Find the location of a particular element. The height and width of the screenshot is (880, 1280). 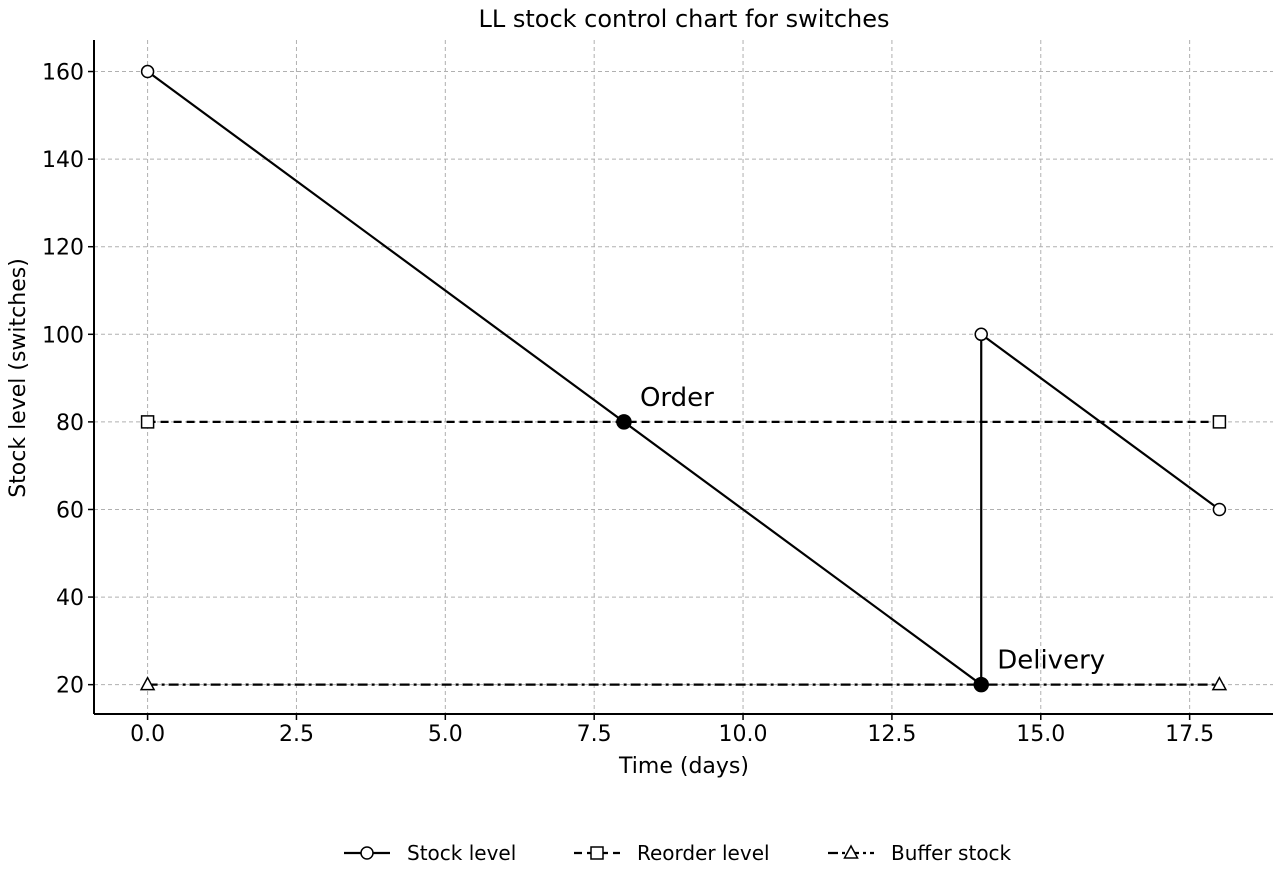

y-tick-label: 80 is located at coordinates (70, 423).